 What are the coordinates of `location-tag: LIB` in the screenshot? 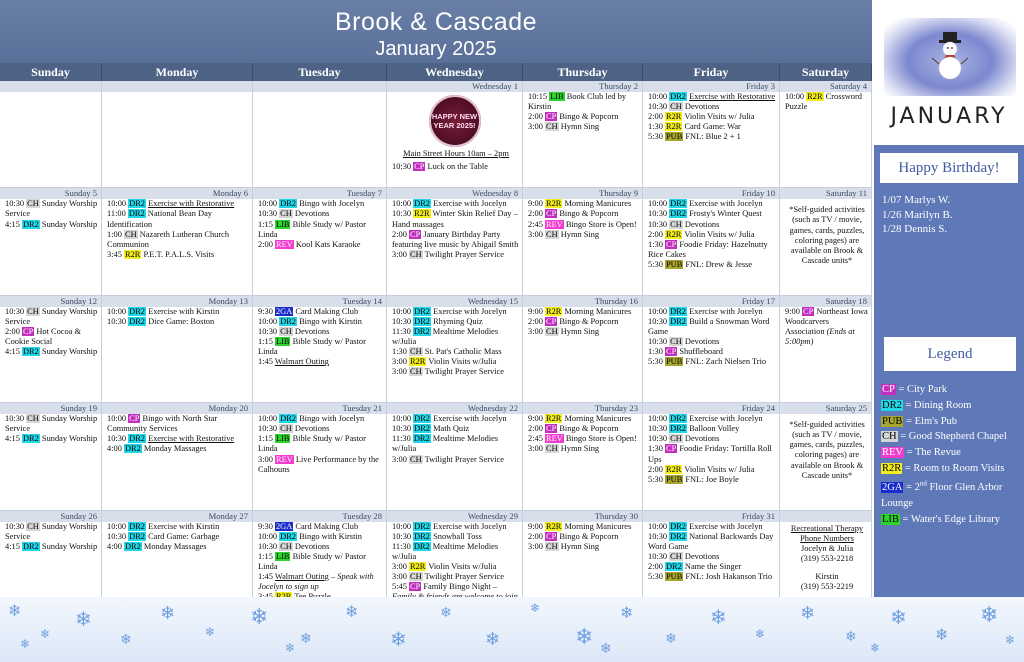 It's located at (282, 556).